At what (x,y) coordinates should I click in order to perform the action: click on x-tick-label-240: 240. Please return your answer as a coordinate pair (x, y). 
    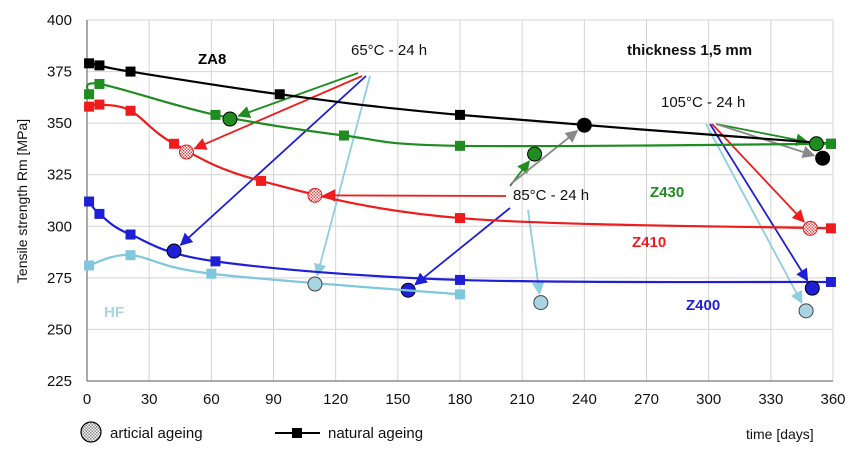
    Looking at the image, I should click on (584, 399).